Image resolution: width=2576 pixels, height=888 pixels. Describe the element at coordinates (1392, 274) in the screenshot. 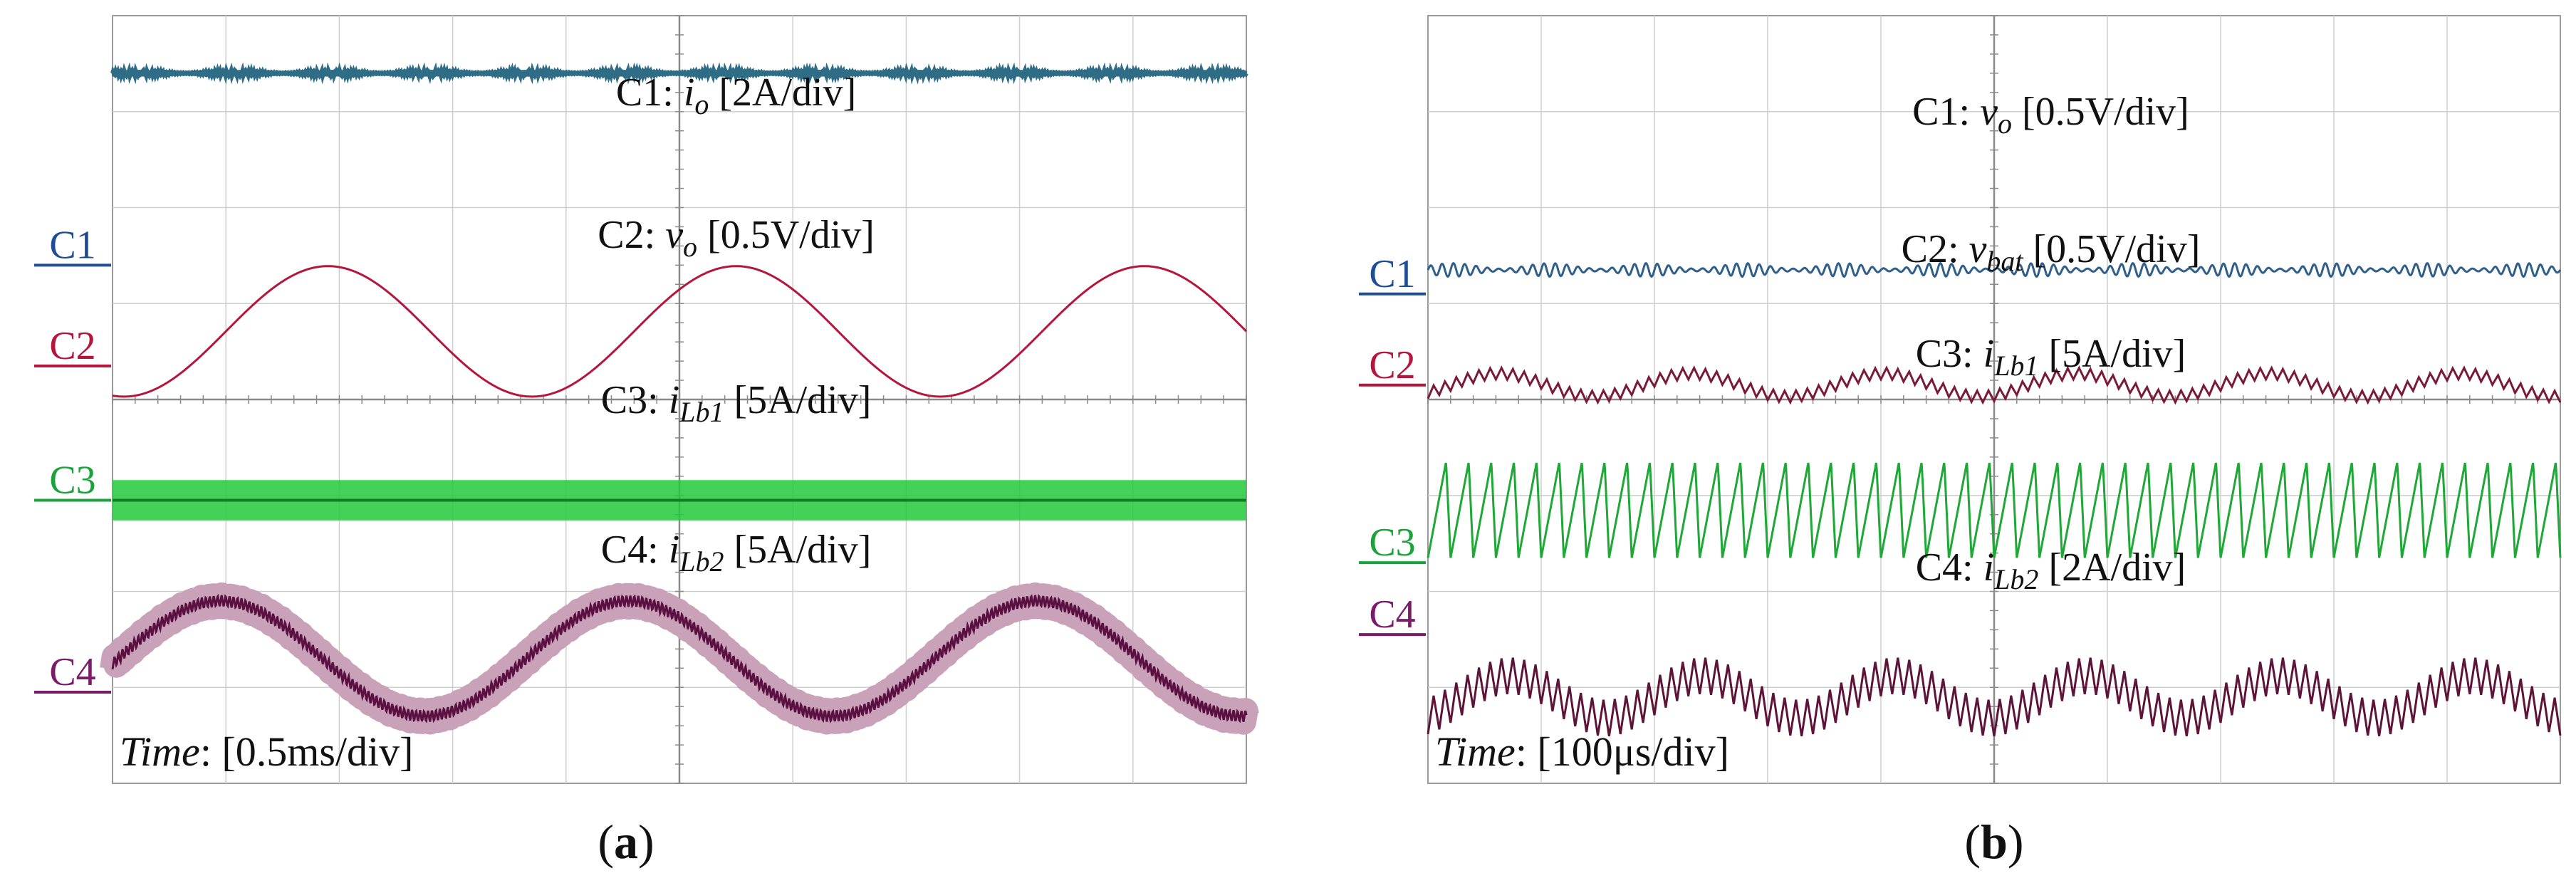

I see `panel-b-c1-ground-label: C1` at that location.